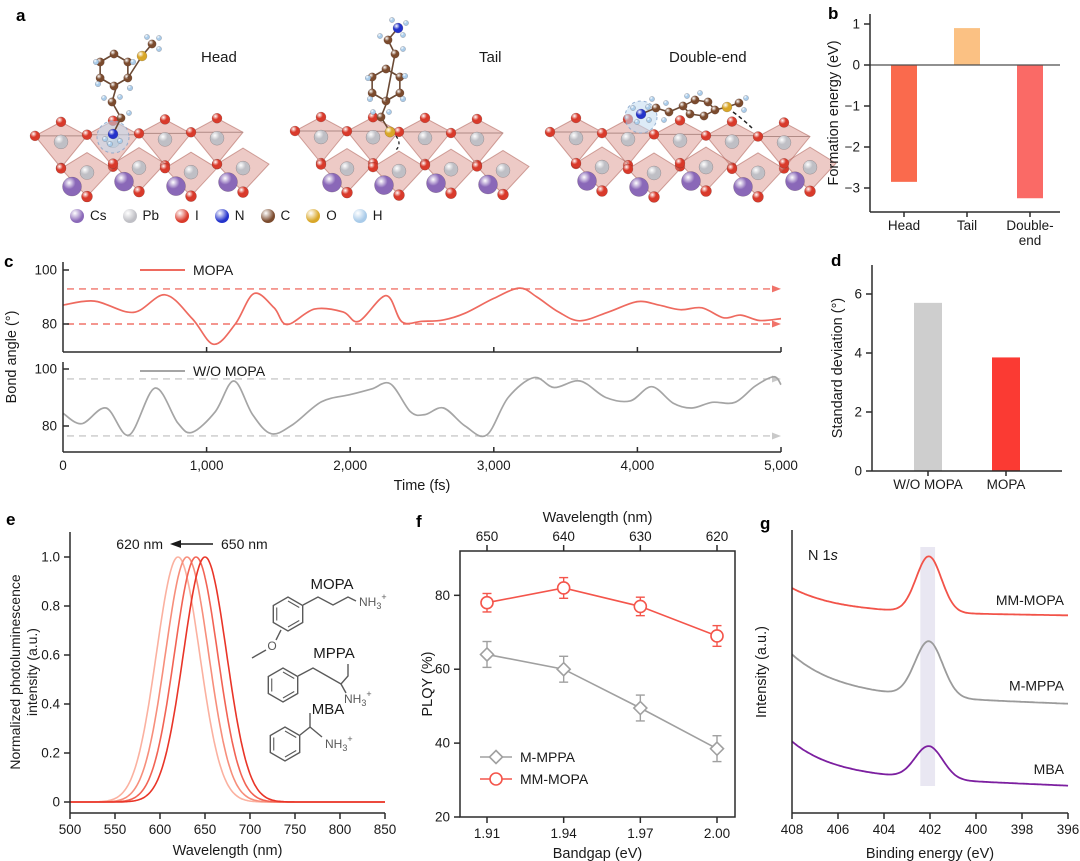  Describe the element at coordinates (690, 157) in the screenshot. I see `perovskite-slab` at that location.